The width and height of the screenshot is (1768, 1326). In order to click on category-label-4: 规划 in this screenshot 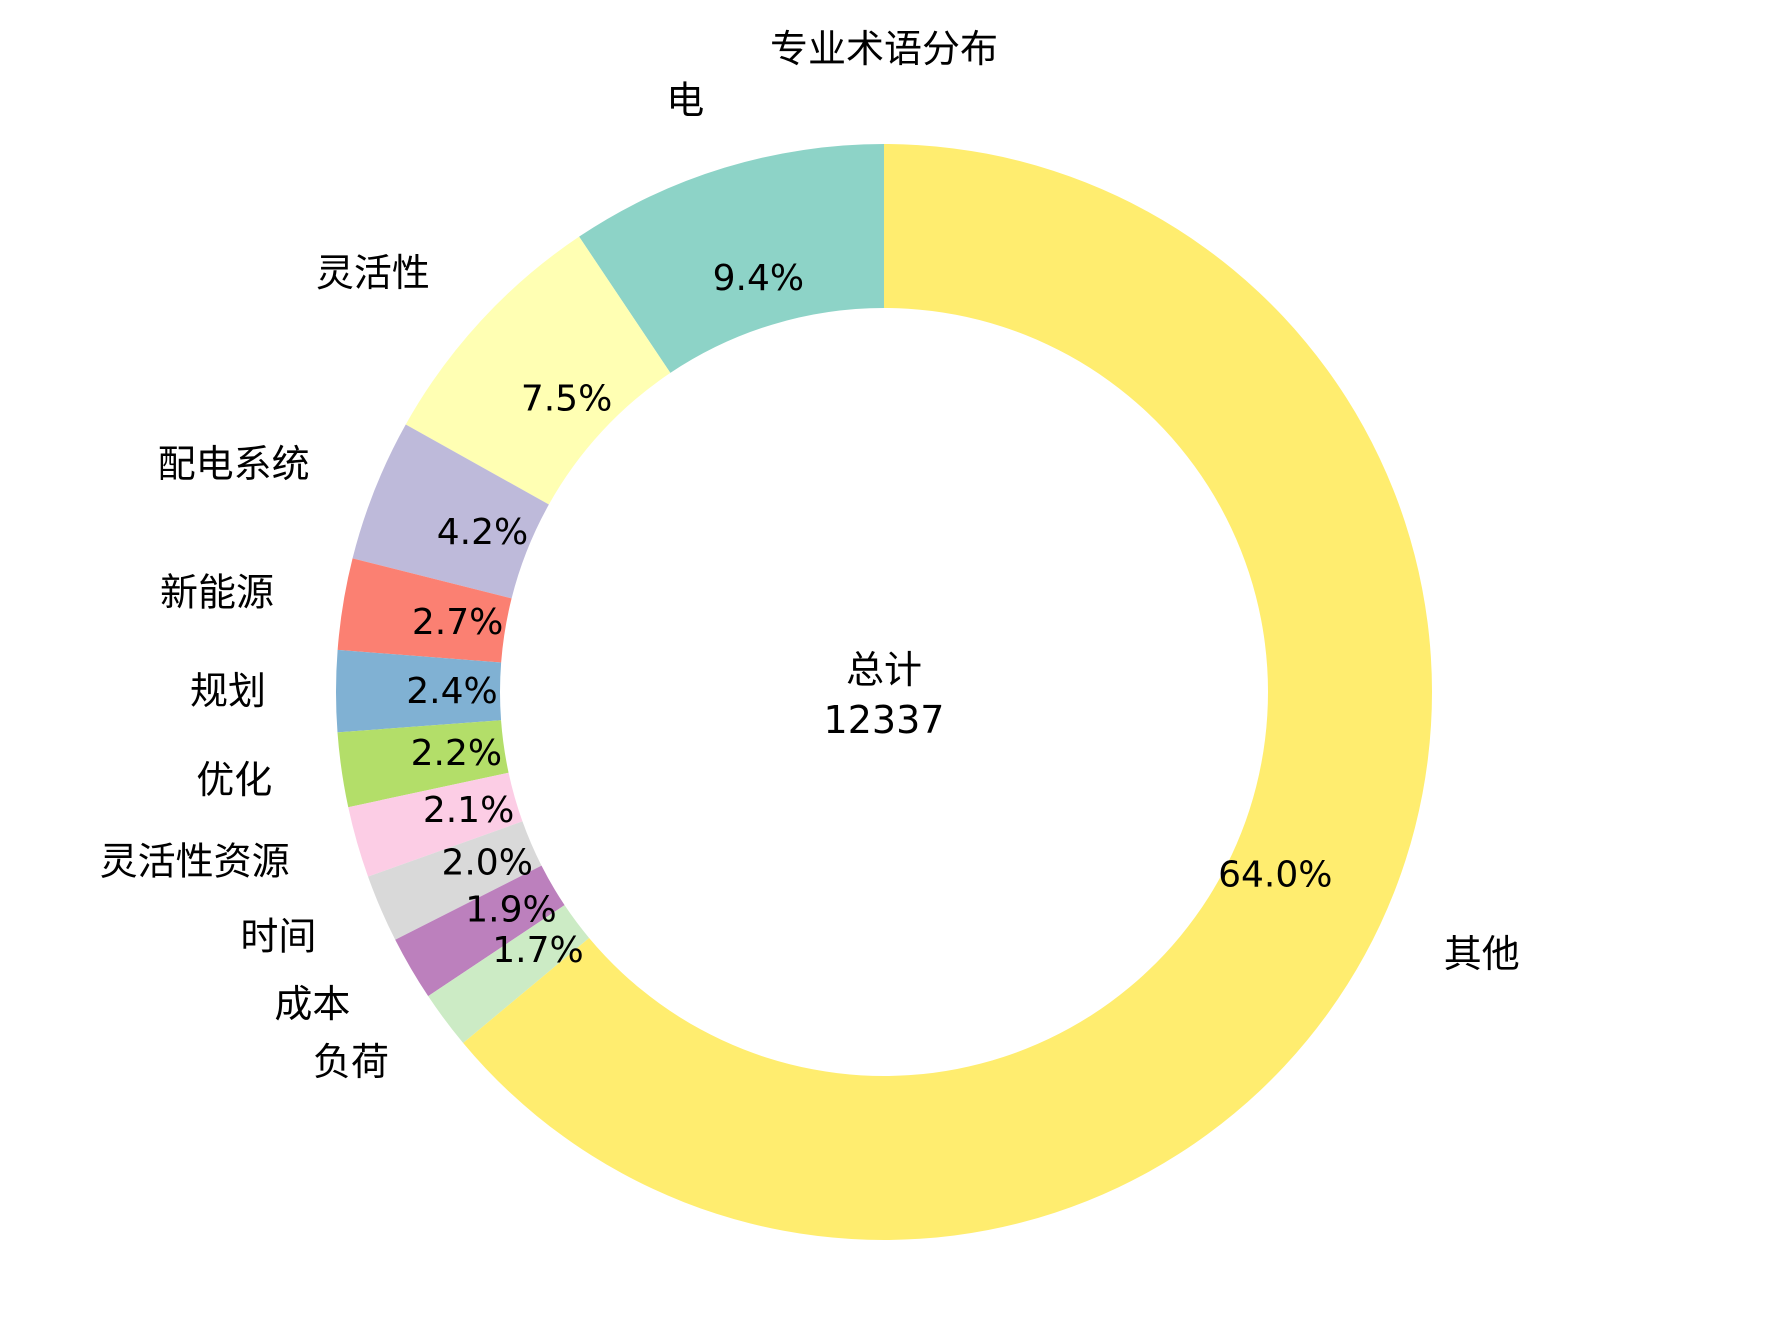, I will do `click(228, 691)`.